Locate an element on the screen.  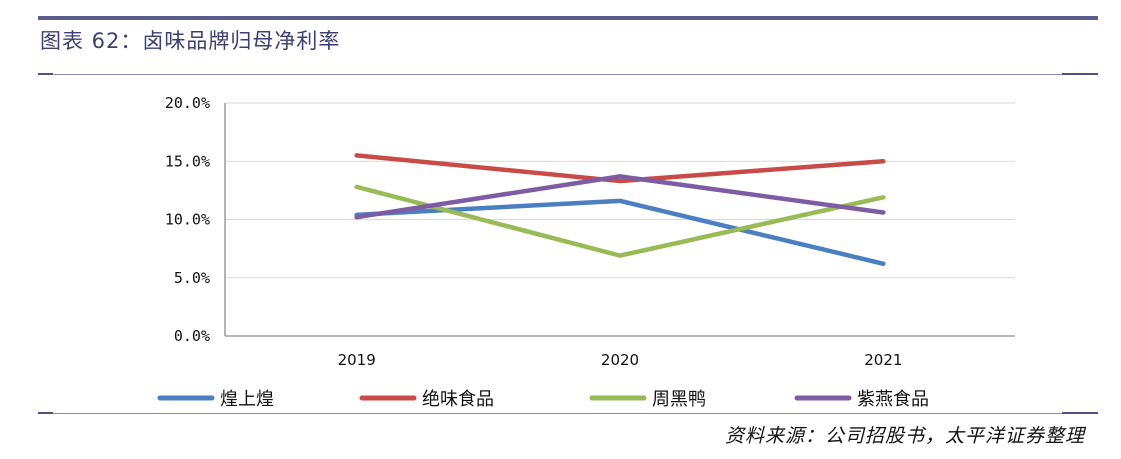
legend-label: 煌上煌 is located at coordinates (247, 399).